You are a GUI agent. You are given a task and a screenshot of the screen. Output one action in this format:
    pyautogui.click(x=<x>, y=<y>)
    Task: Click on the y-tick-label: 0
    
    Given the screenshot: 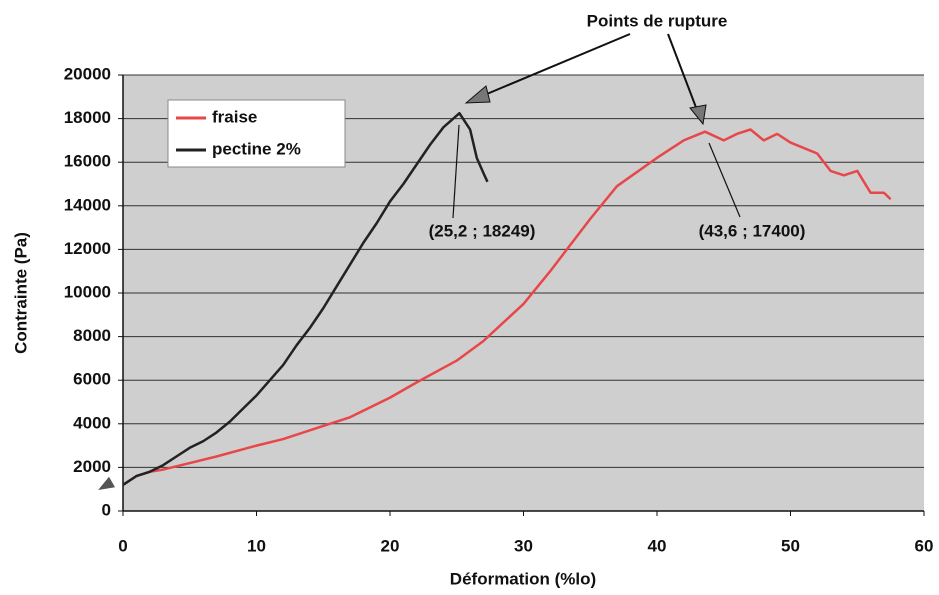 What is the action you would take?
    pyautogui.click(x=106, y=509)
    